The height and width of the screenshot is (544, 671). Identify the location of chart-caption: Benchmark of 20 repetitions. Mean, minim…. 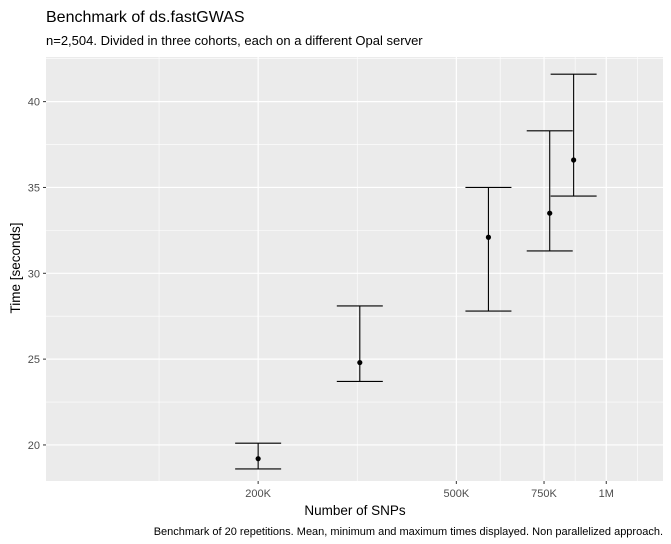
(408, 532).